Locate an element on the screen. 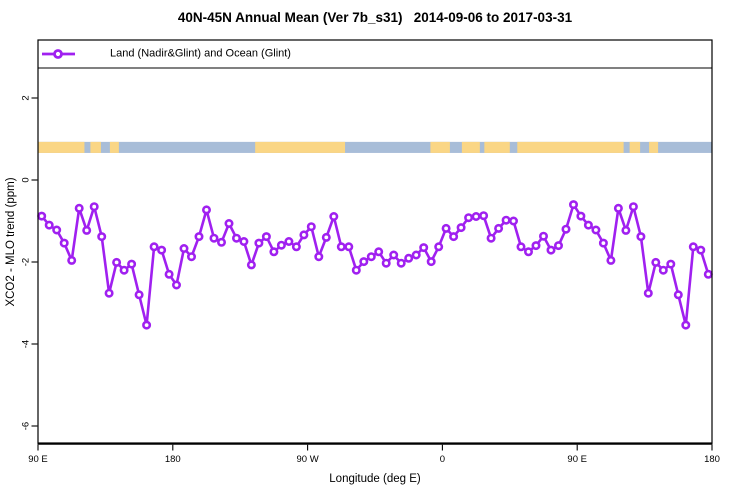  x-tick-label: 0 is located at coordinates (442, 459).